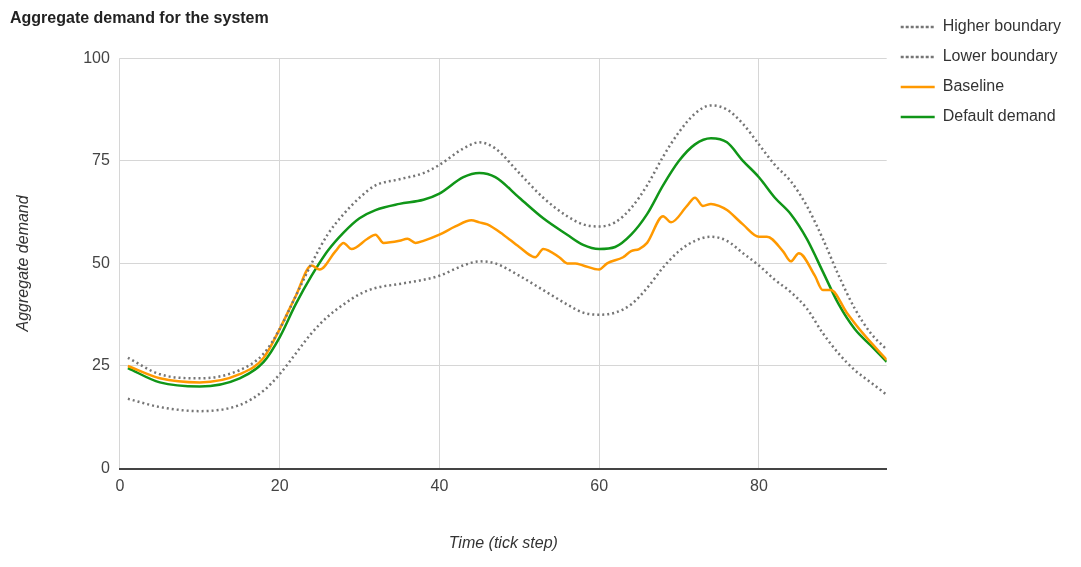 The width and height of the screenshot is (1081, 567). I want to click on legend-label: Higher boundary, so click(1001, 26).